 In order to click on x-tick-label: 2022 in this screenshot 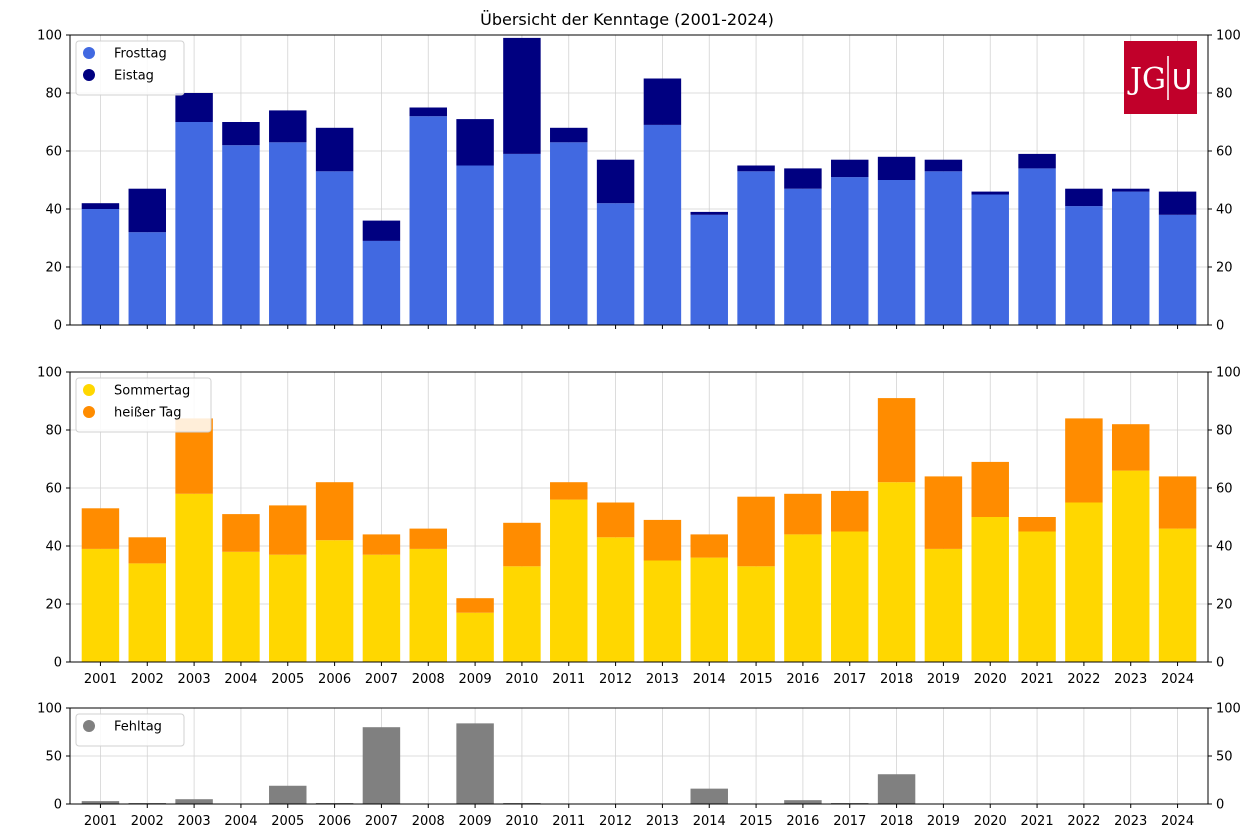, I will do `click(1083, 821)`.